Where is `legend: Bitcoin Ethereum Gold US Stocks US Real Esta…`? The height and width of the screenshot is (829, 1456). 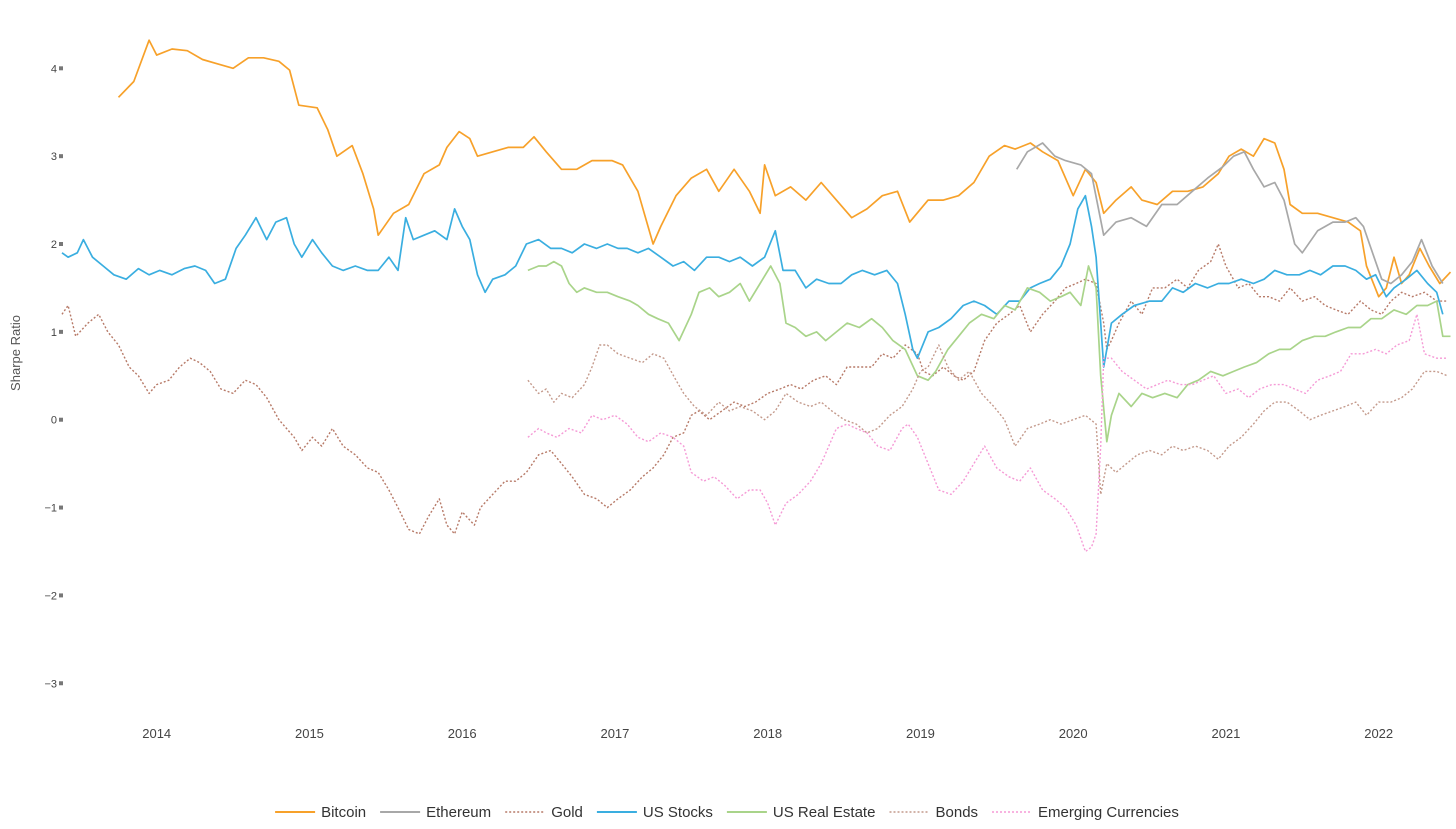 legend: Bitcoin Ethereum Gold US Stocks US Real Esta… is located at coordinates (727, 812).